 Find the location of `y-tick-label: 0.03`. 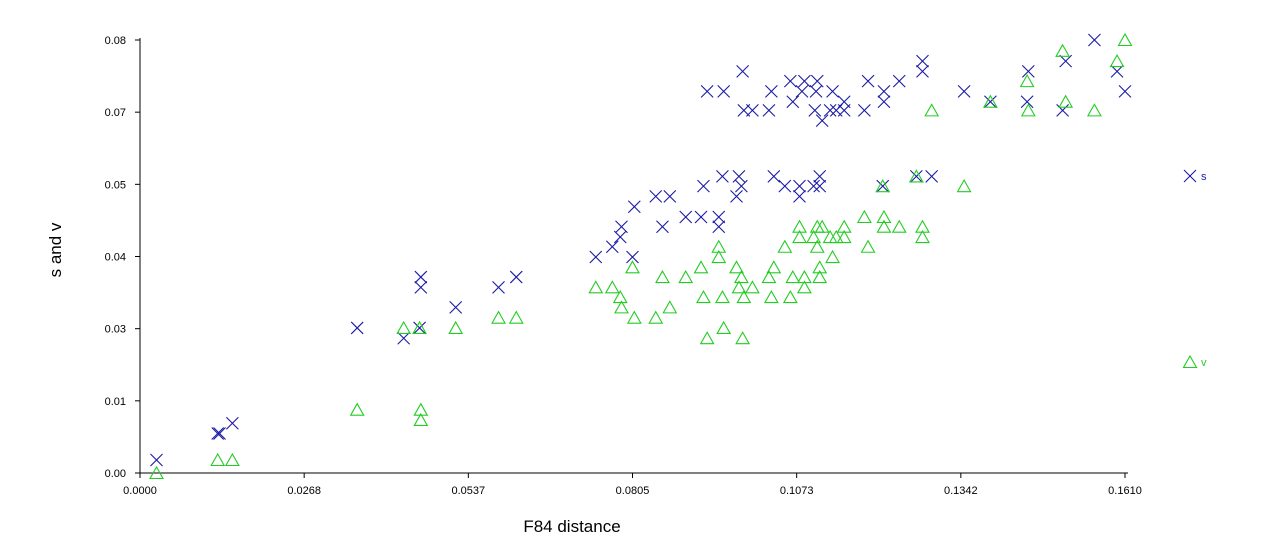

y-tick-label: 0.03 is located at coordinates (115, 330).